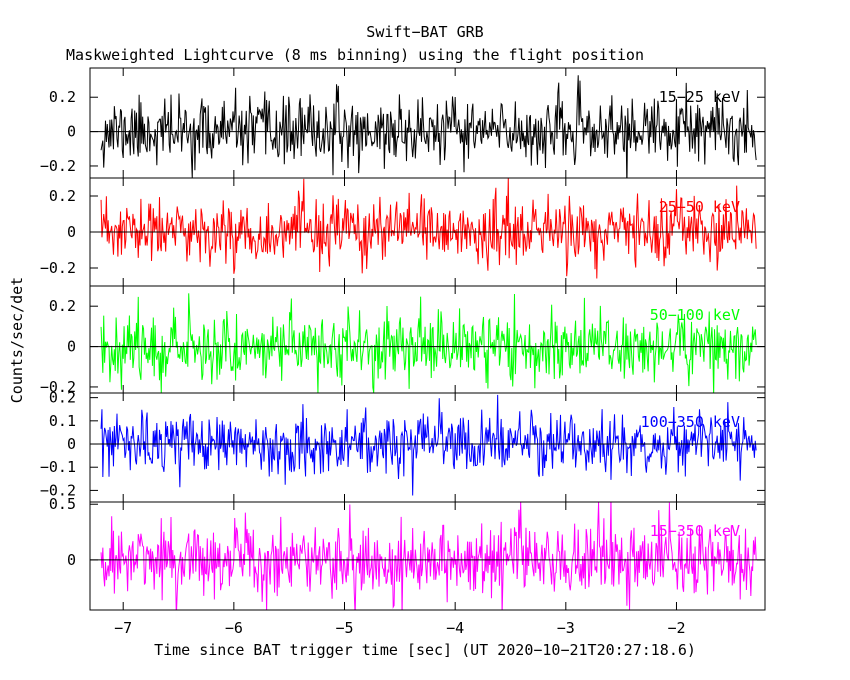 The image size is (850, 680). I want to click on x-tick-label-1: −6, so click(234, 628).